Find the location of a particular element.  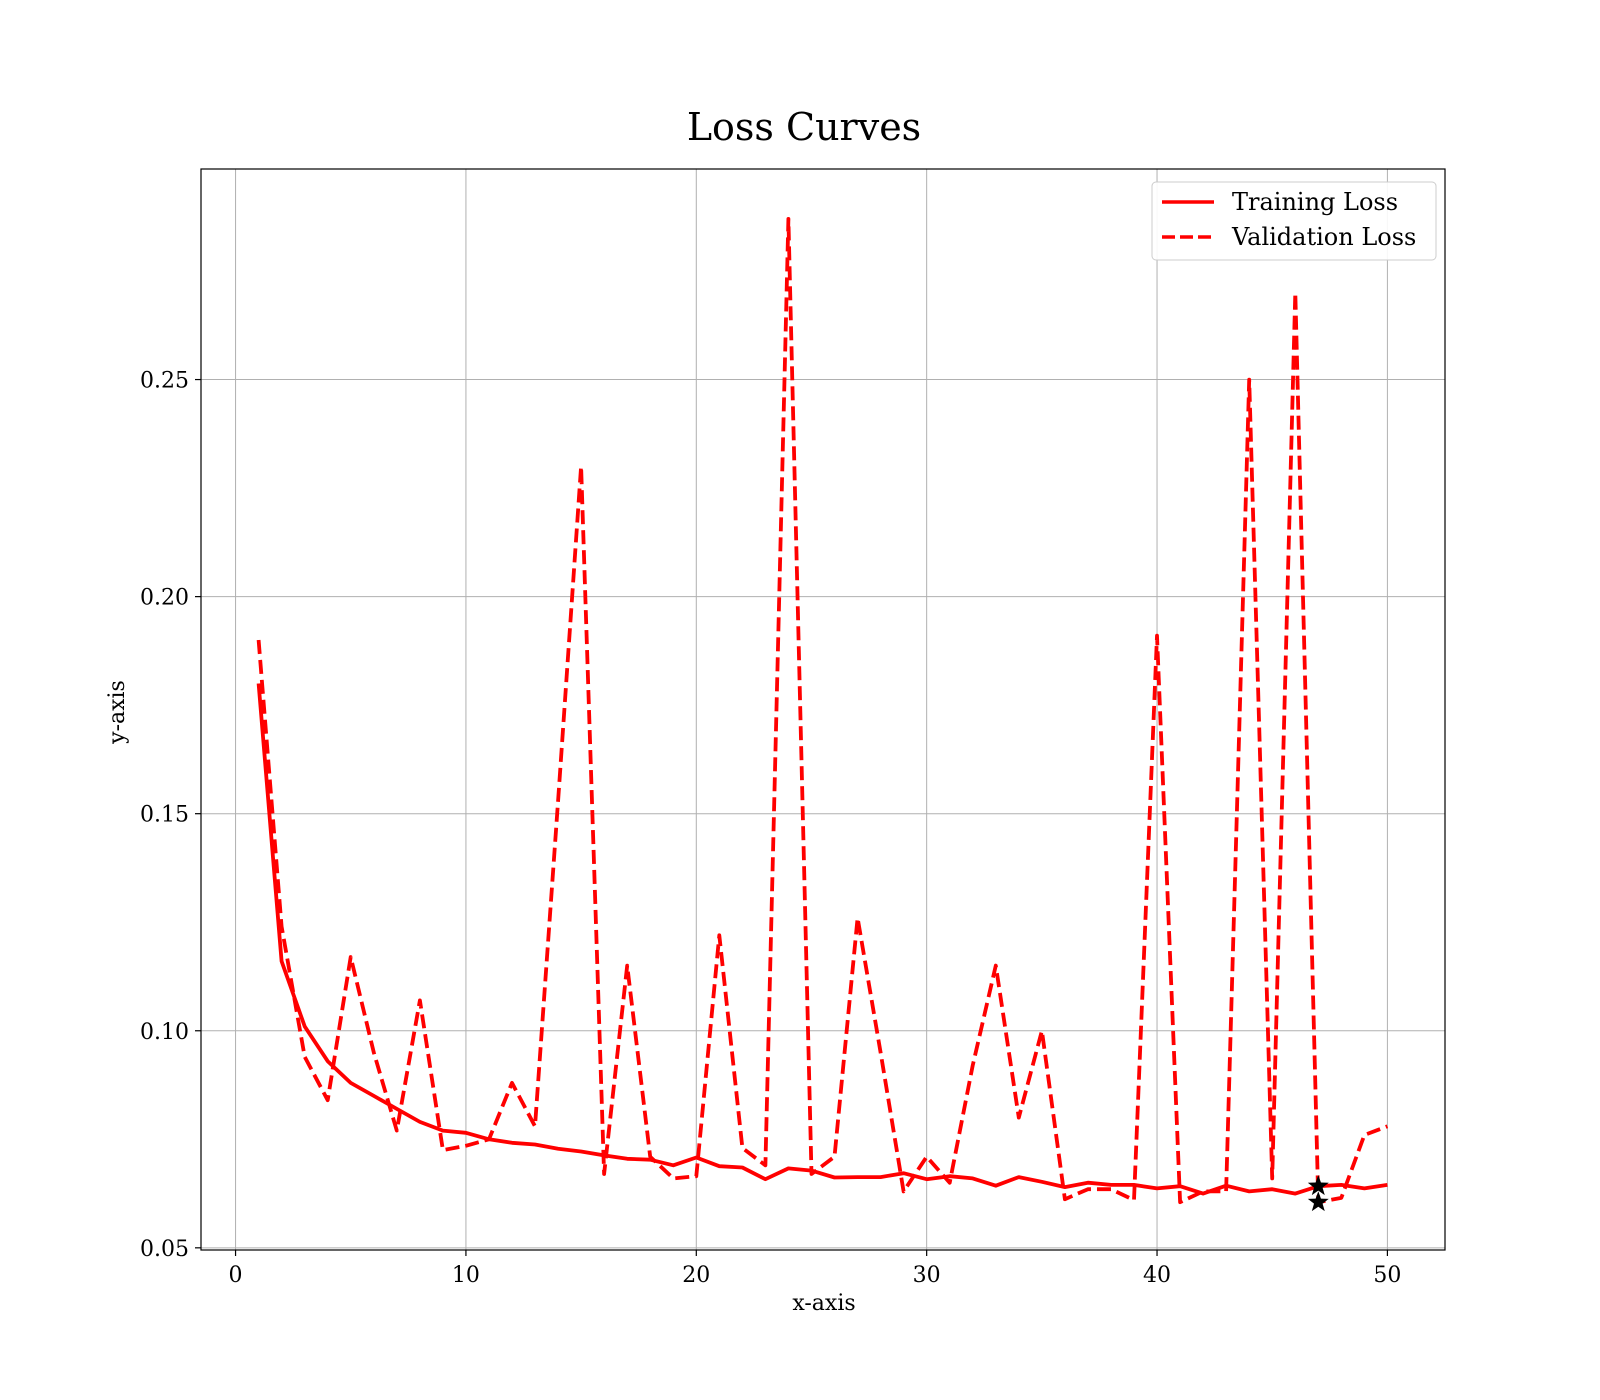

y-tick-label: 0.05 is located at coordinates (164, 1249).